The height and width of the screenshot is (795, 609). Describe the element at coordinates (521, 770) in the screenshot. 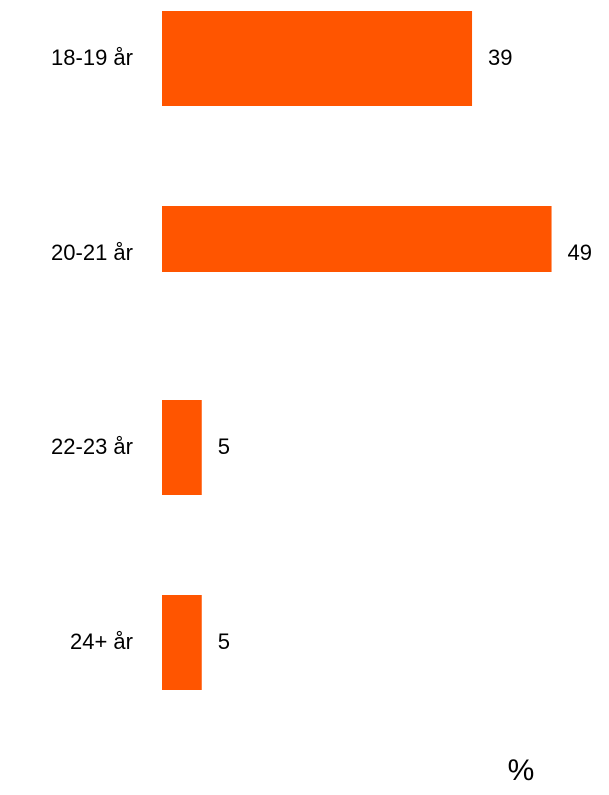

I see `axis-label: %` at that location.